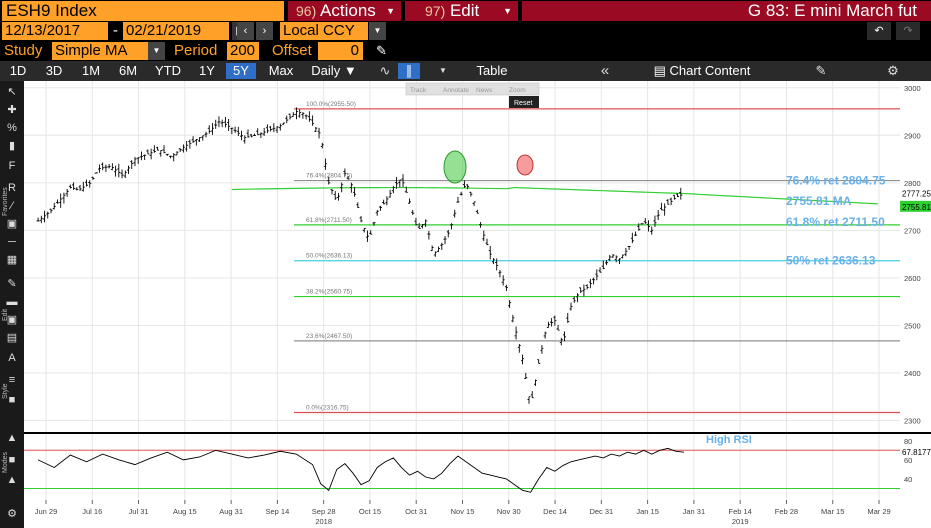 This screenshot has width=931, height=528. I want to click on price-tick-label: 2400, so click(912, 373).